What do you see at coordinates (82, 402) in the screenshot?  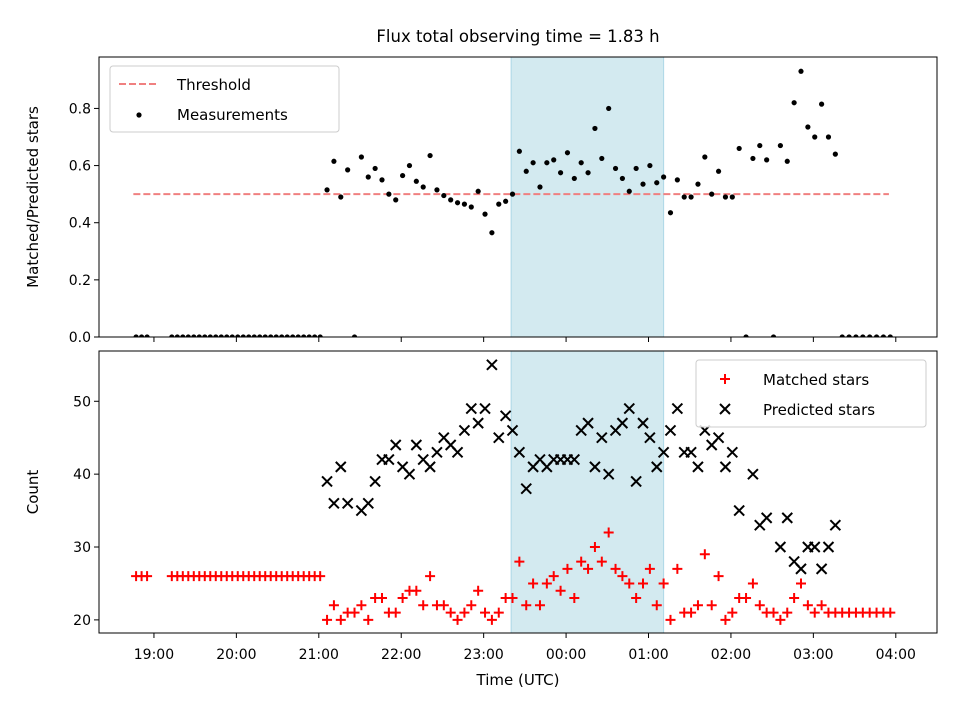 I see `y-tick-label: 50` at bounding box center [82, 402].